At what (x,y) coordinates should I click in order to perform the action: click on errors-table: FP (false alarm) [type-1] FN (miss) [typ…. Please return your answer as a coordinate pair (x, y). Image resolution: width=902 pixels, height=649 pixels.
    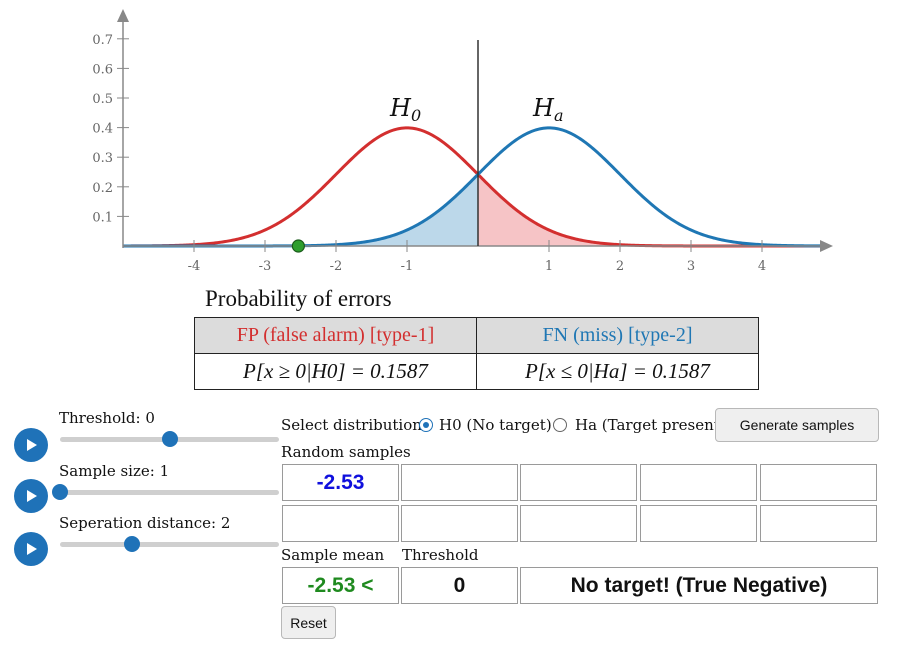
    Looking at the image, I should click on (476, 353).